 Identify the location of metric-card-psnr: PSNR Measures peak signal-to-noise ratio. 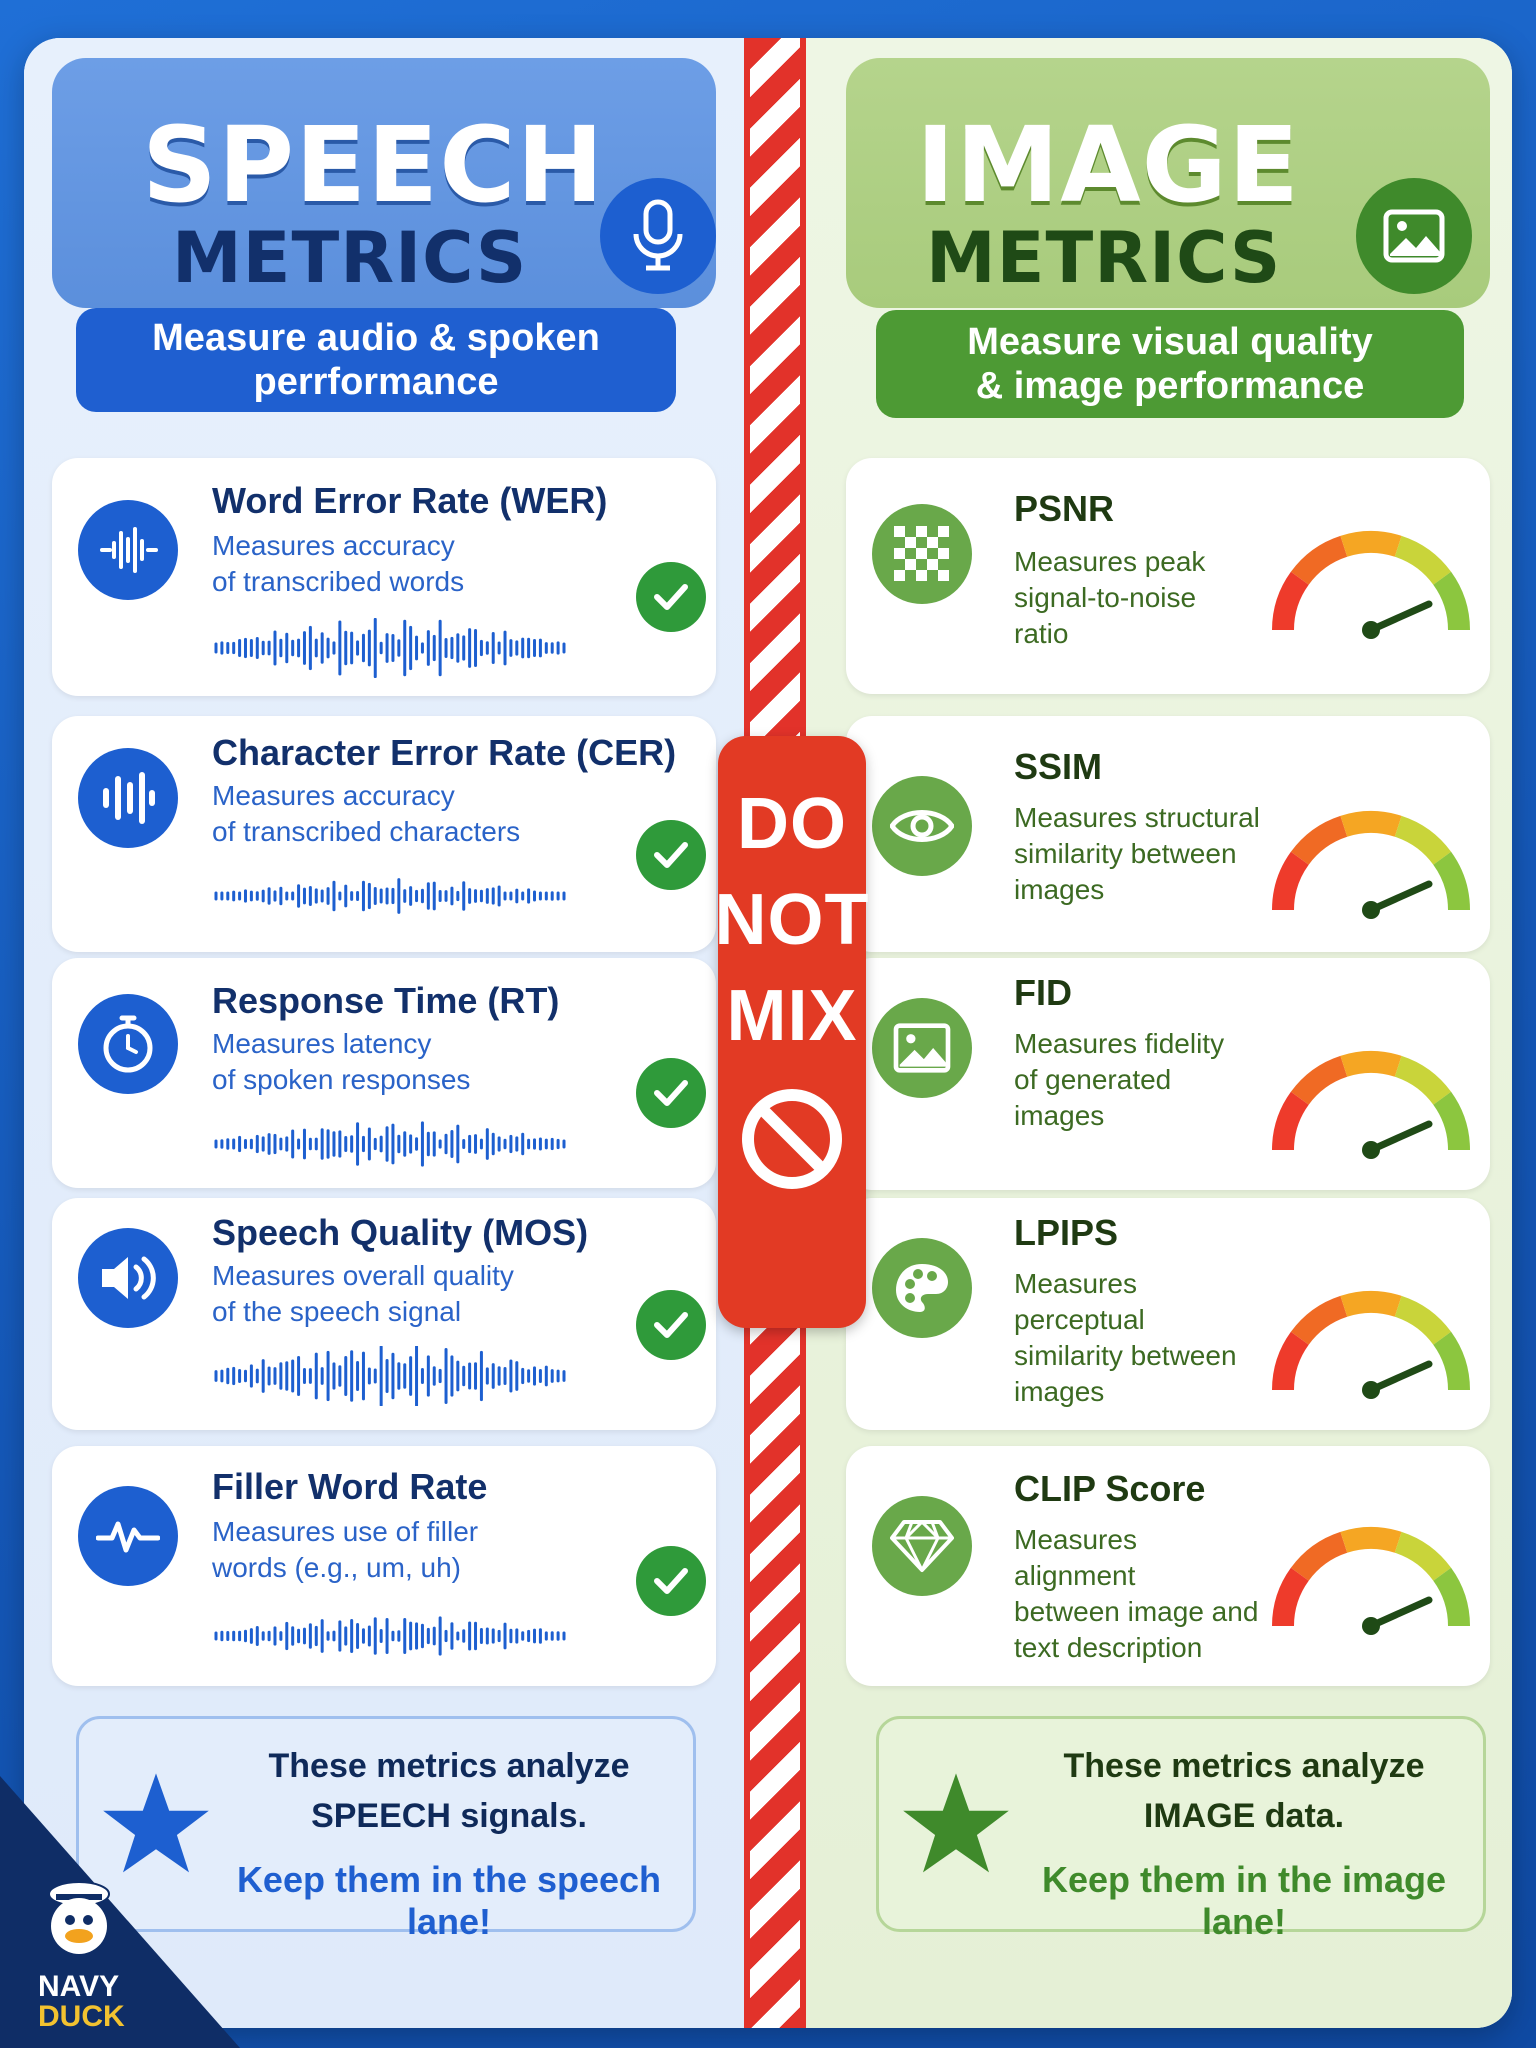
(1168, 576).